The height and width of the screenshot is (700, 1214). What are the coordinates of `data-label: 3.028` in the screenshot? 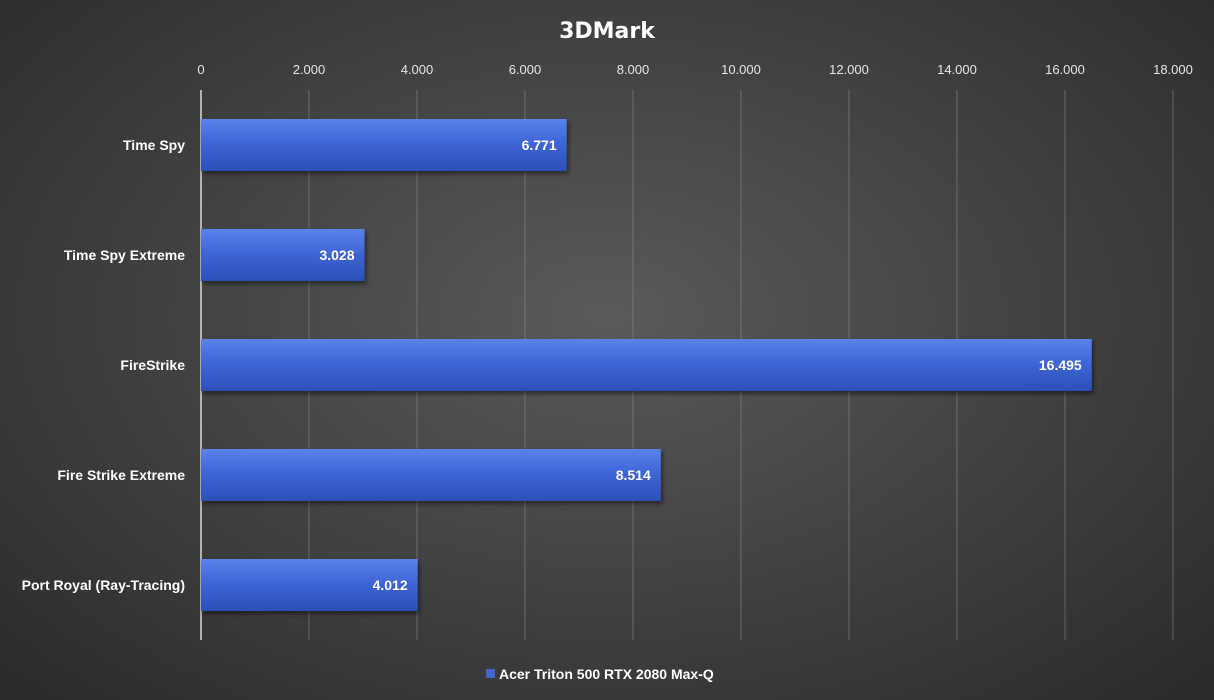 It's located at (336, 255).